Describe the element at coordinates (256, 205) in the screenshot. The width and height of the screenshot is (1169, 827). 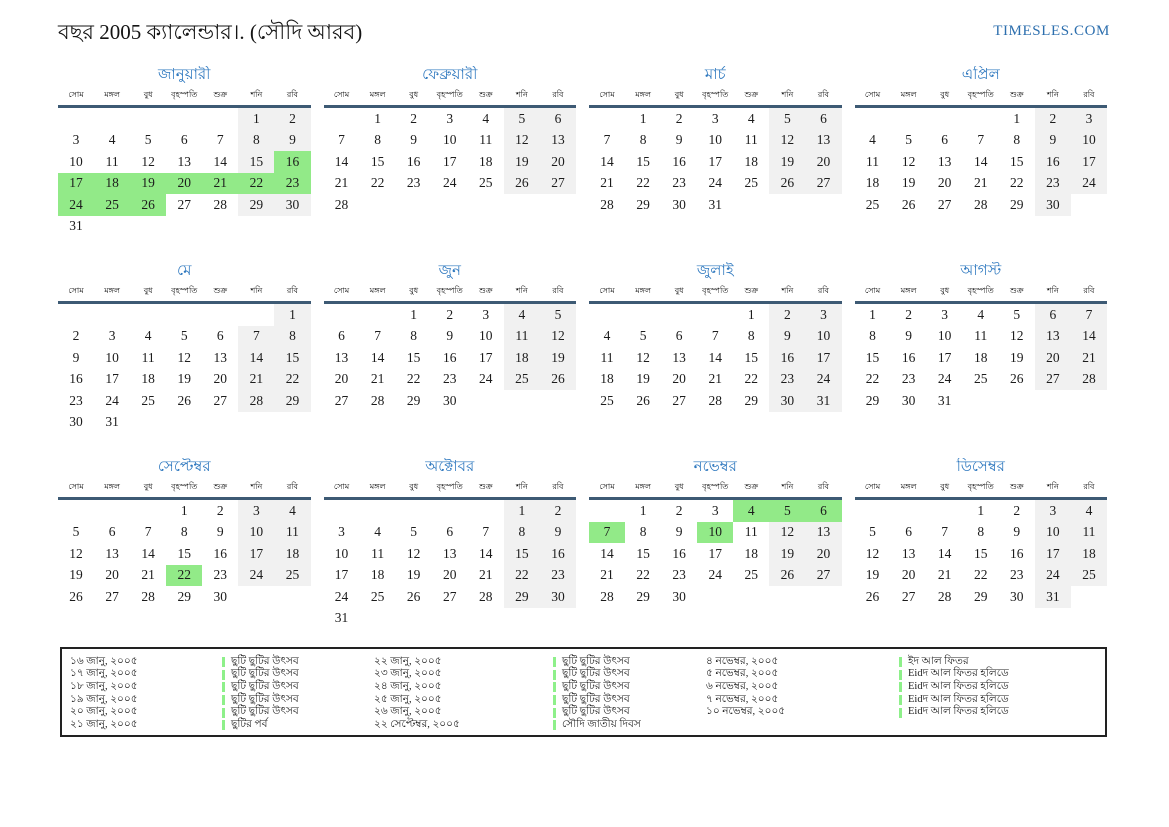
I see `day-cell: 29` at that location.